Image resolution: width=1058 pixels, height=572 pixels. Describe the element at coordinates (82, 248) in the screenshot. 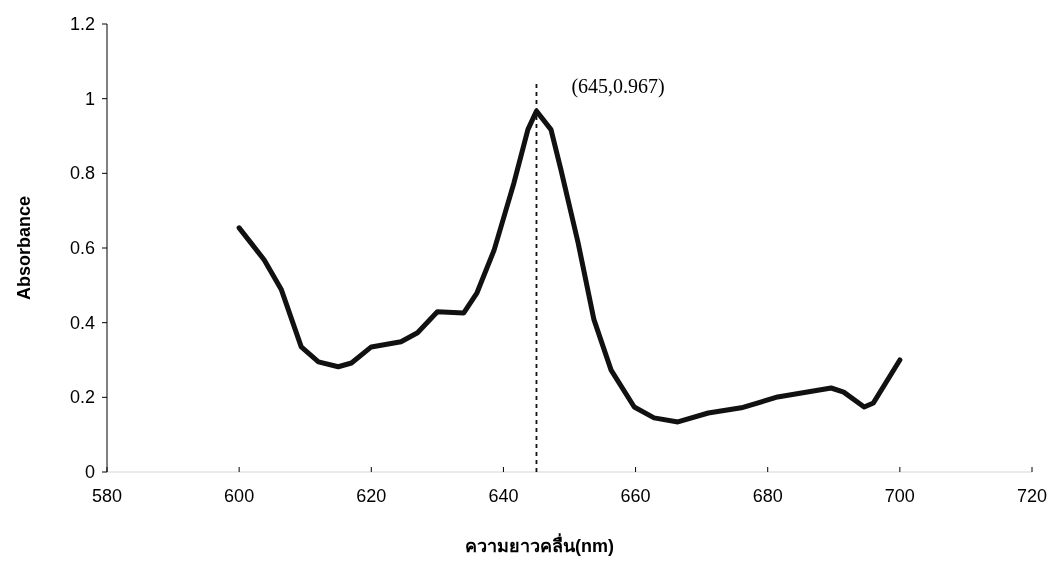

I see `y-tick-label: 0.6` at that location.